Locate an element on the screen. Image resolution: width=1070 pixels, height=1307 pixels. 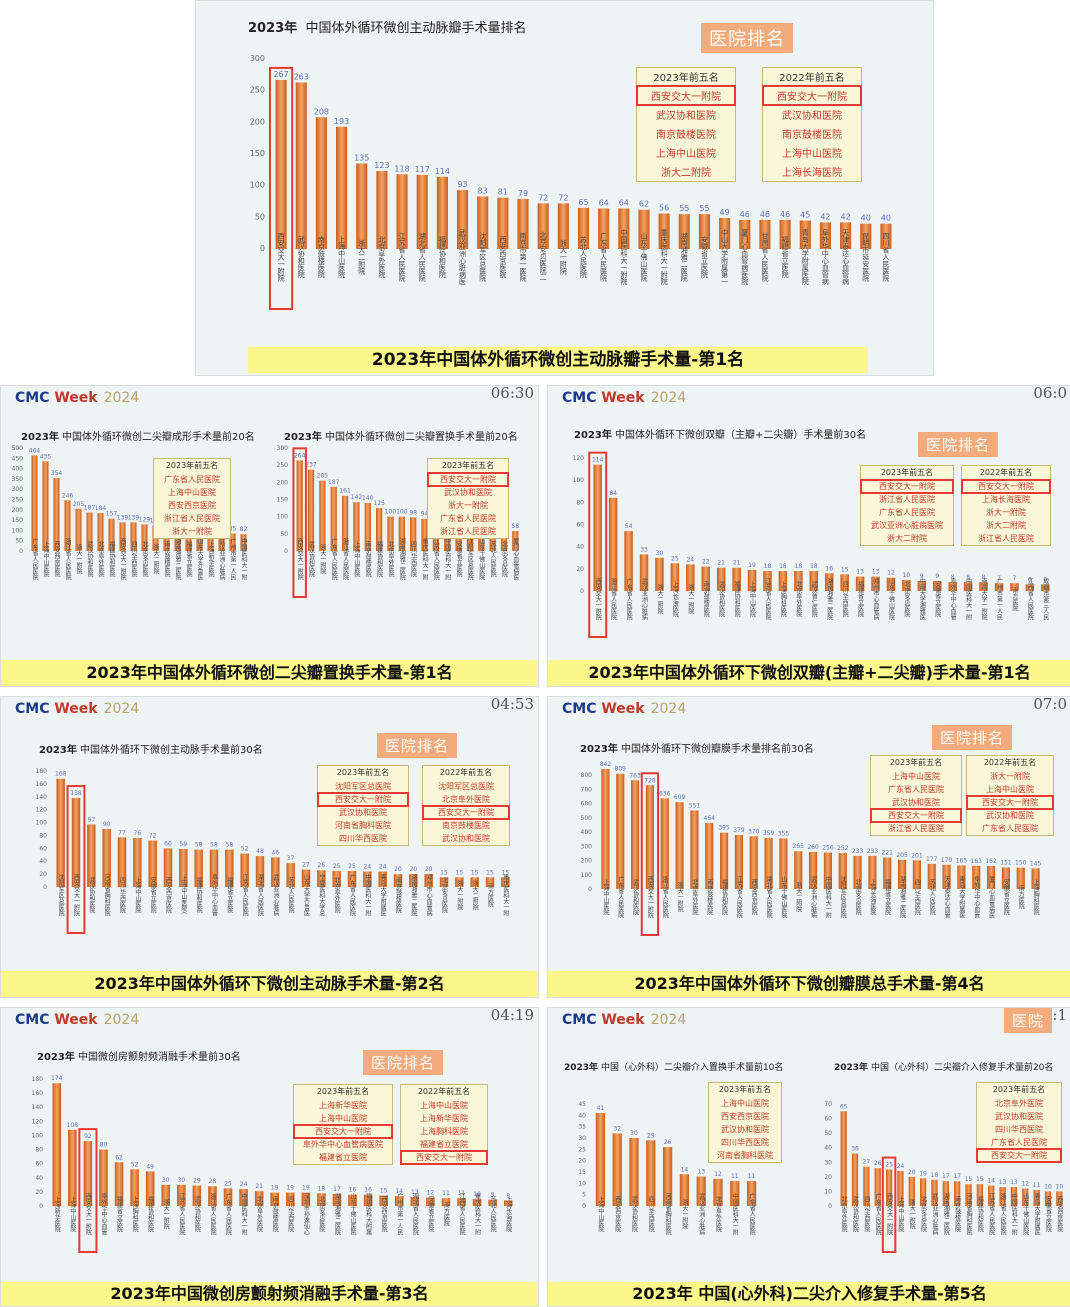
x-category-label: 河南省胸科医院 is located at coordinates (106, 895).